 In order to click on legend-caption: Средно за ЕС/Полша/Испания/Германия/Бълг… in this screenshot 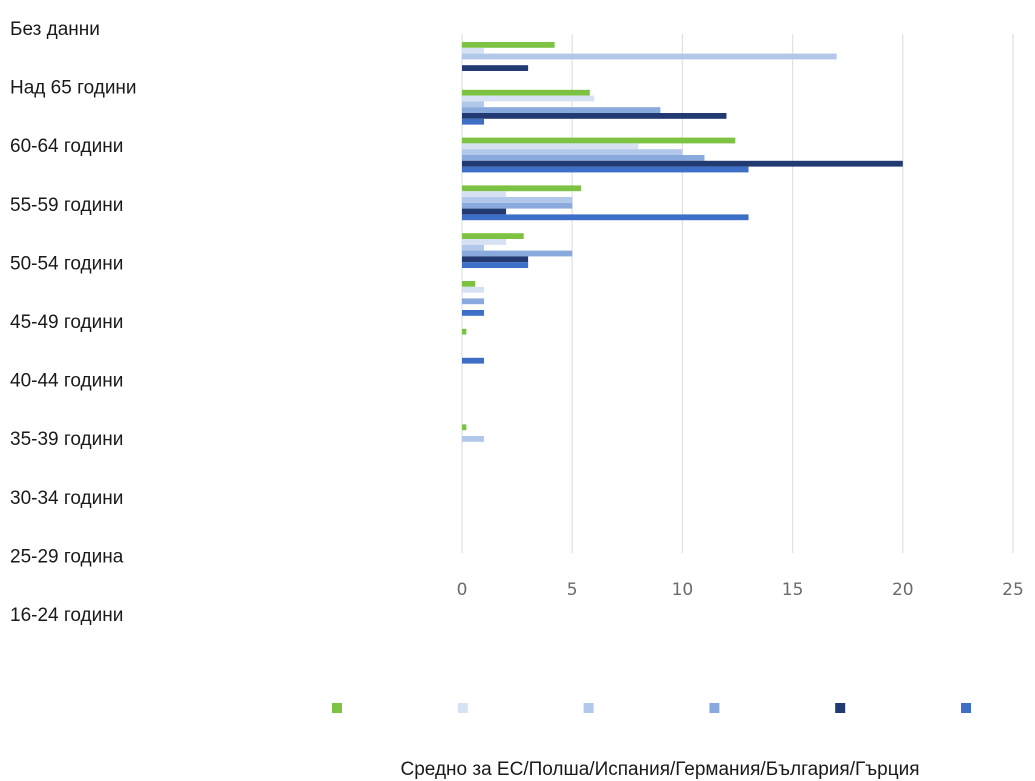, I will do `click(660, 769)`.